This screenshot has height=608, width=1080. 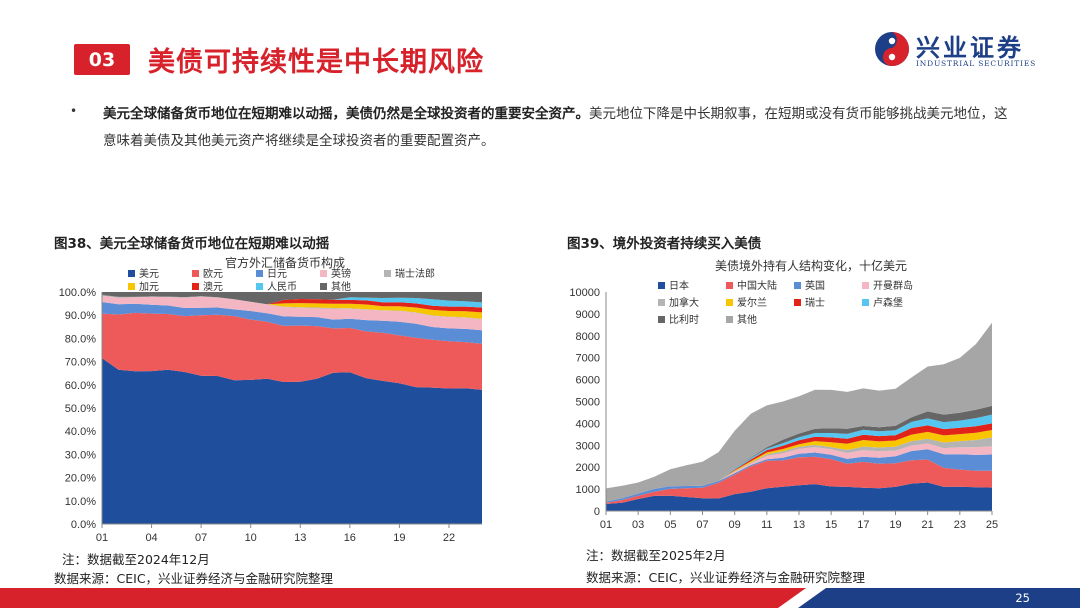 I want to click on y-tick-label: 40.0%, so click(x=80, y=432).